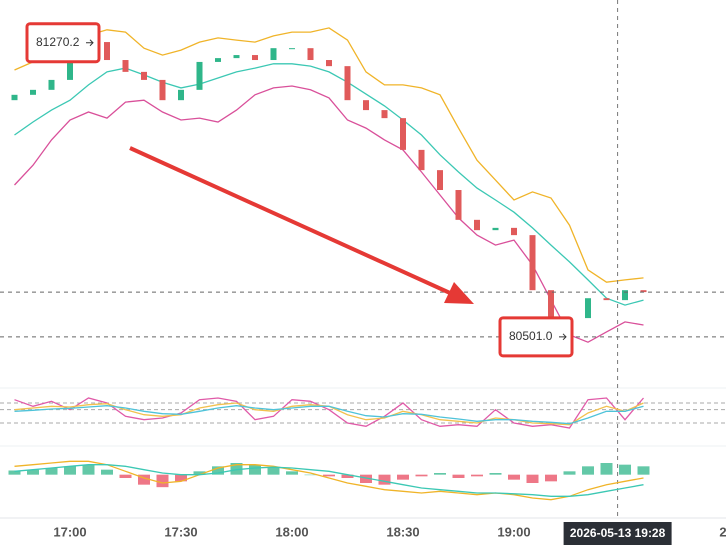  I want to click on crosshair-label: 2026-05-13 19:28, so click(618, 533).